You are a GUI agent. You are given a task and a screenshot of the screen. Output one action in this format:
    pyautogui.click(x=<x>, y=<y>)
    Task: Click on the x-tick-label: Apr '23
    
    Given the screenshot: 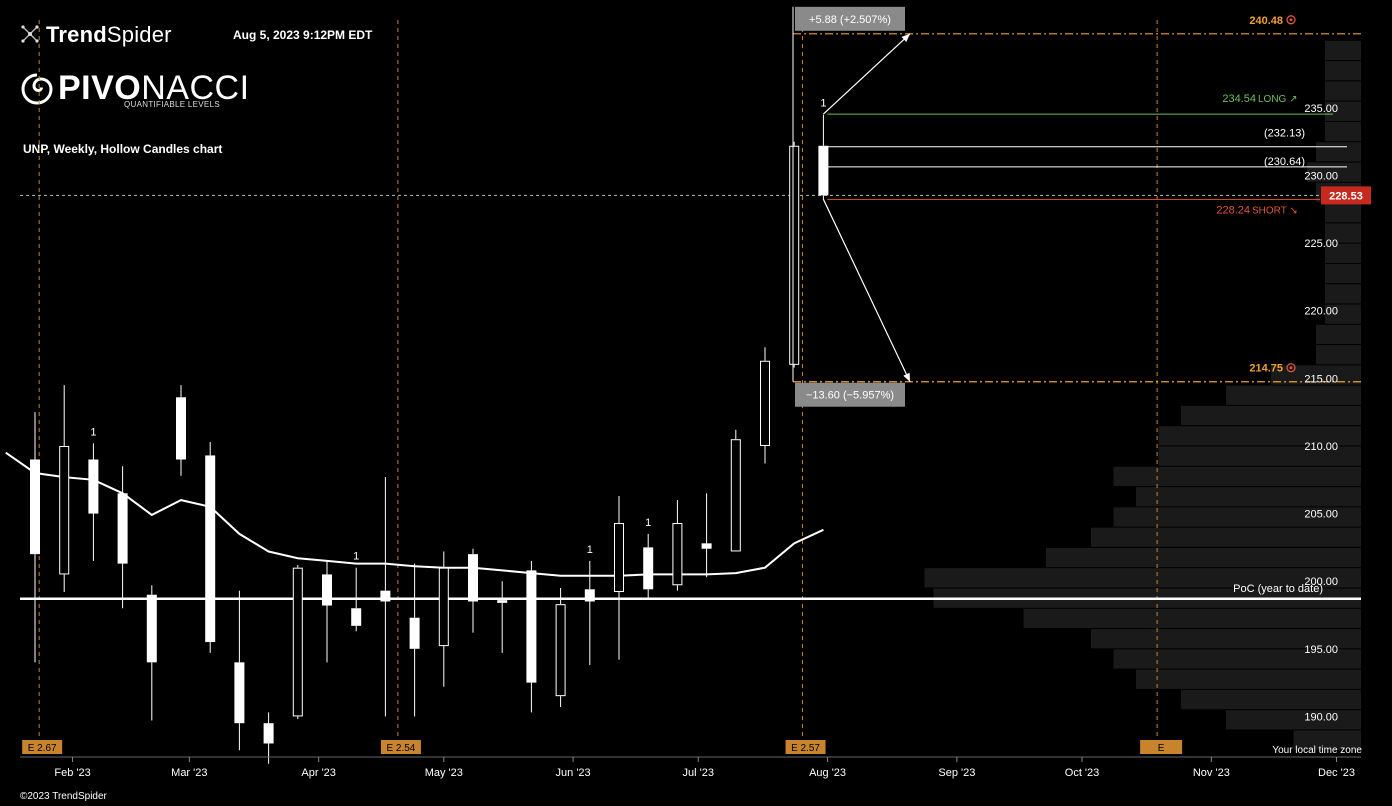 What is the action you would take?
    pyautogui.click(x=318, y=773)
    